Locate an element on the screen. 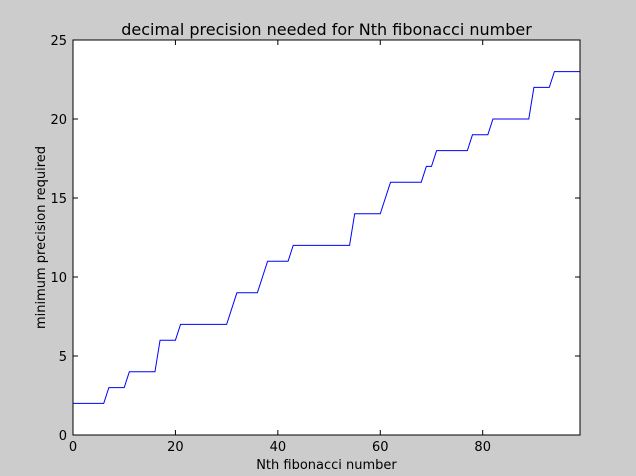  x-tick-label: 40 is located at coordinates (278, 447).